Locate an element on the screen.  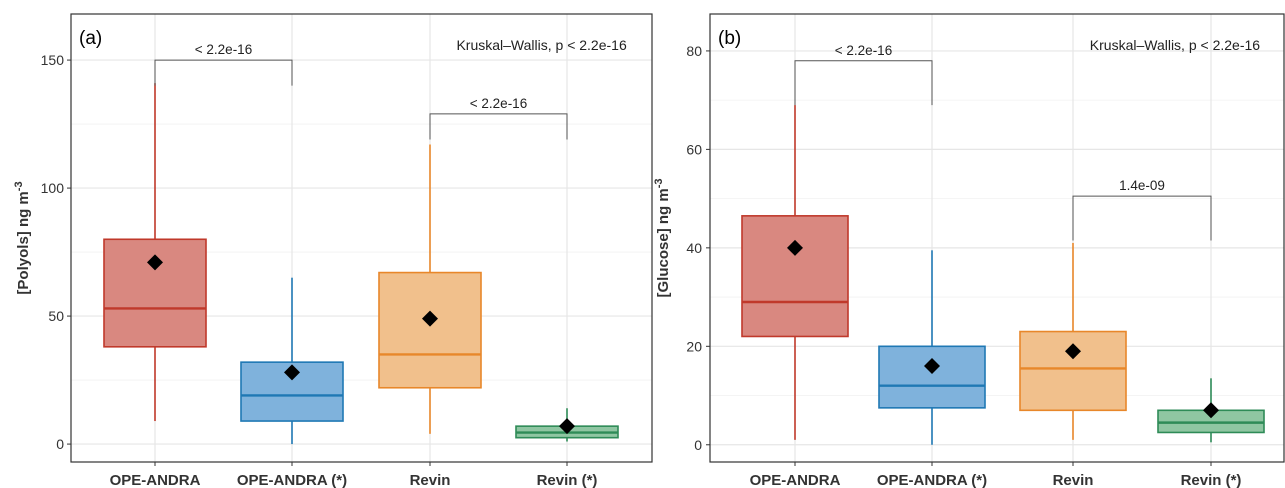
y-tick-label: 80 is located at coordinates (694, 51).